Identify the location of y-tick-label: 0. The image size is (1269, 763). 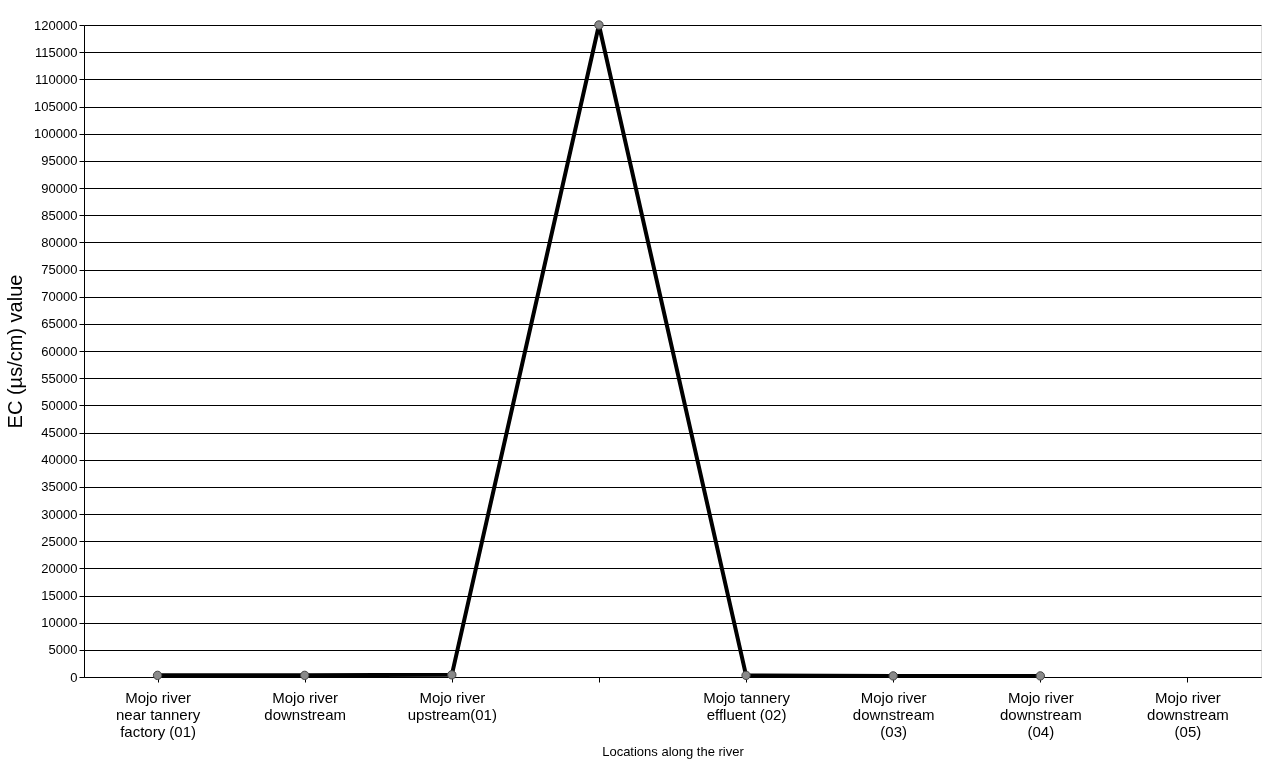
(74, 677).